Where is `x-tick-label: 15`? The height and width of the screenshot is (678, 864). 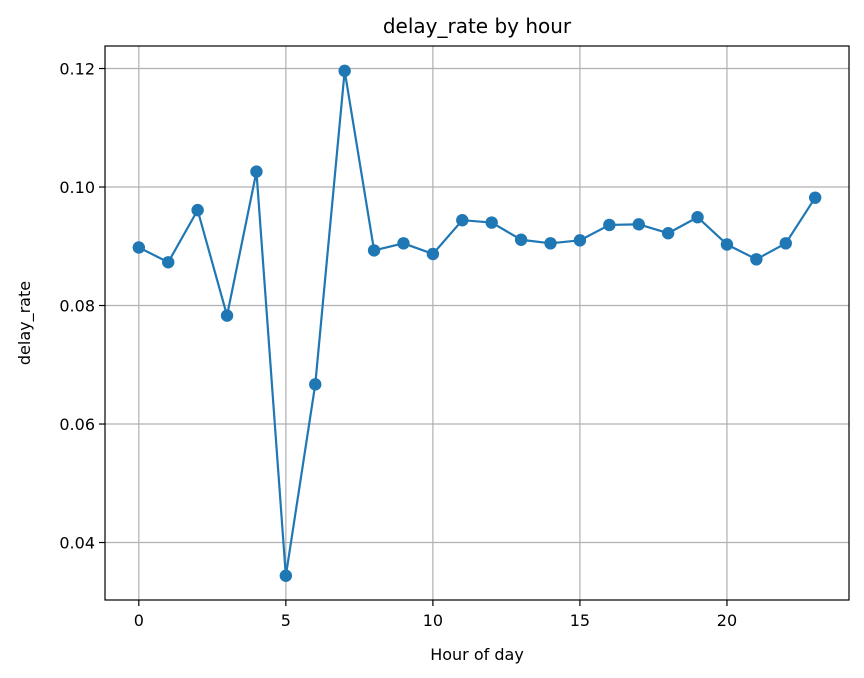
x-tick-label: 15 is located at coordinates (580, 620).